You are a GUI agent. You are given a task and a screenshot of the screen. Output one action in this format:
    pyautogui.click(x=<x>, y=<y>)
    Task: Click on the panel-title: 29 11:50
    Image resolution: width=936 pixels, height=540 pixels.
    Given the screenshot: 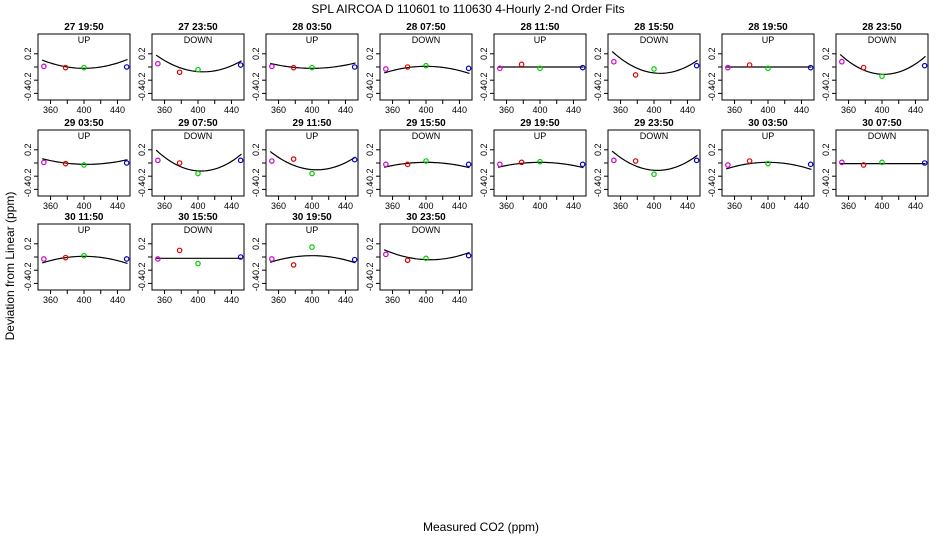 What is the action you would take?
    pyautogui.click(x=312, y=123)
    